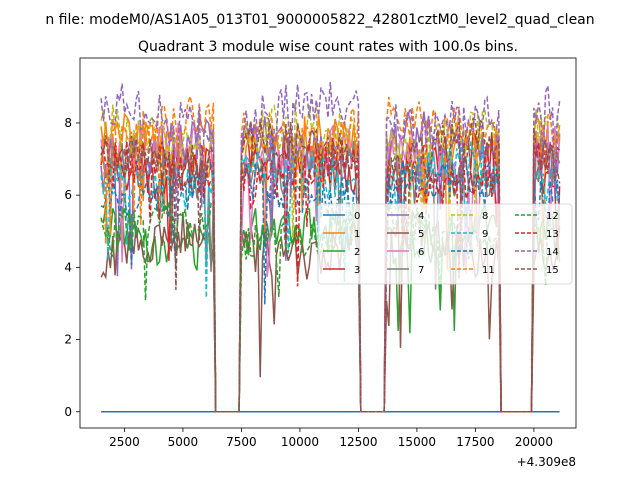 The width and height of the screenshot is (640, 480). I want to click on x-tick-label: 2500, so click(124, 442).